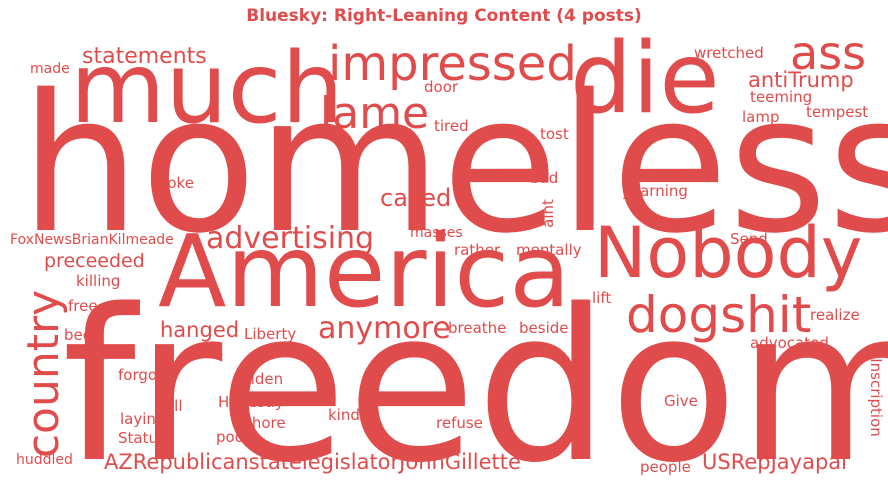 The image size is (888, 490). I want to click on cloud-word: ill, so click(176, 406).